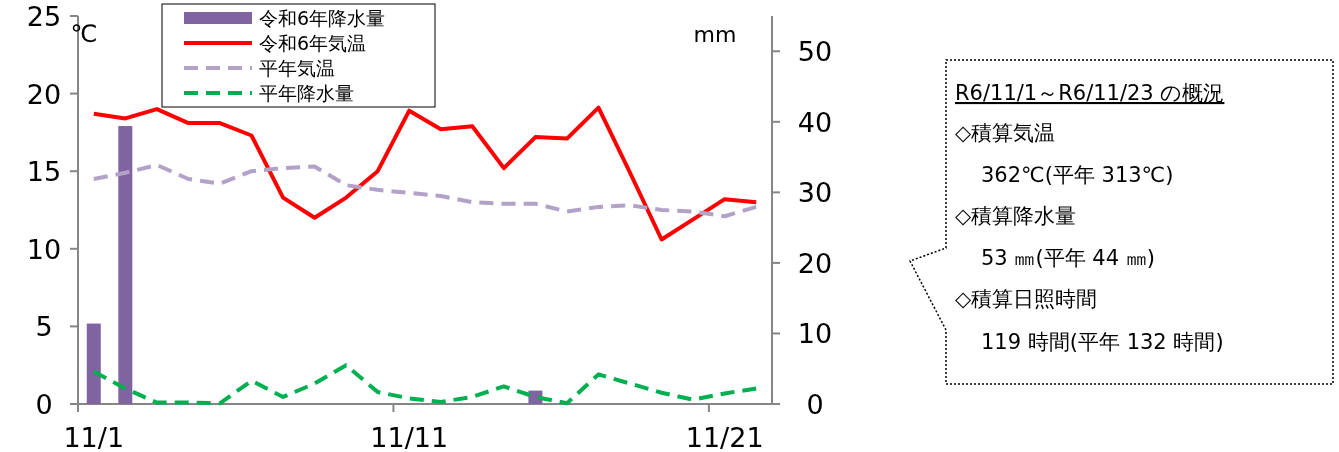  I want to click on y2-tick-label: 50, so click(815, 52).